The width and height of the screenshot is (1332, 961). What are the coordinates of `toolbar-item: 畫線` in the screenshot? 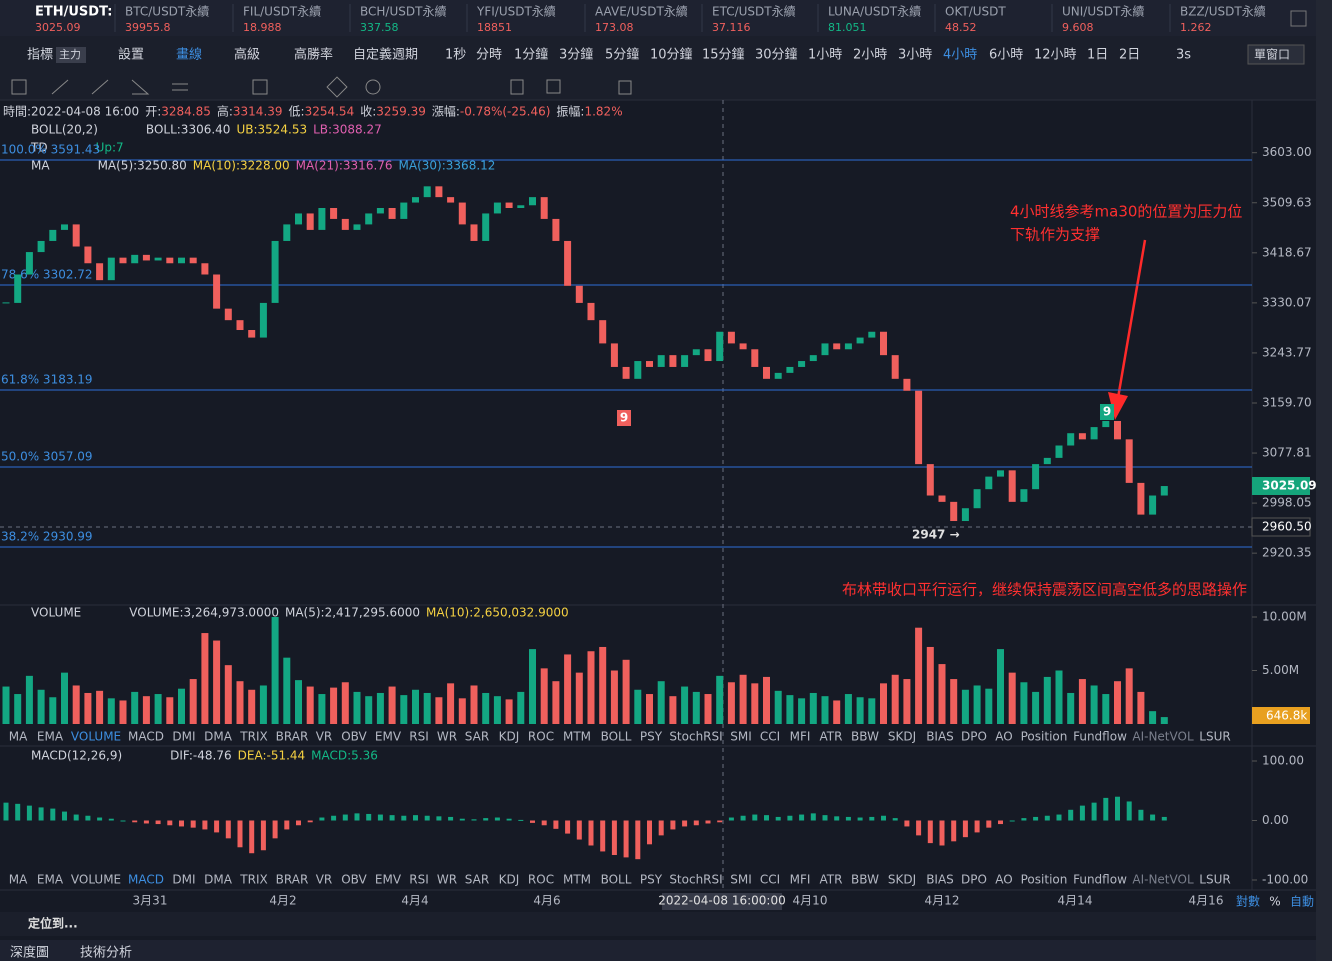 It's located at (189, 55).